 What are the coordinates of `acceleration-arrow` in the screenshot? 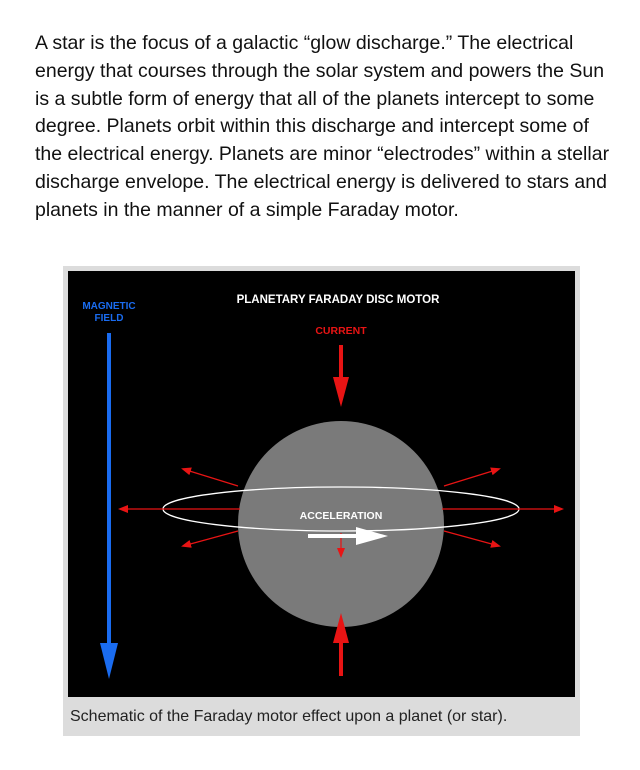 It's located at (348, 536).